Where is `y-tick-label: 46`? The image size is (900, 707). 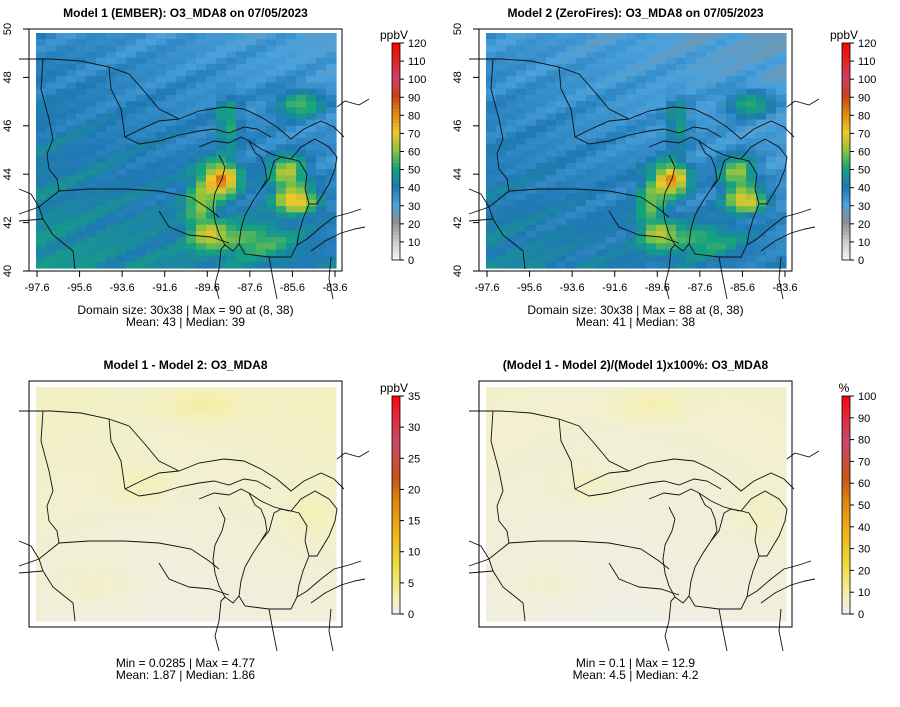
y-tick-label: 46 is located at coordinates (458, 126).